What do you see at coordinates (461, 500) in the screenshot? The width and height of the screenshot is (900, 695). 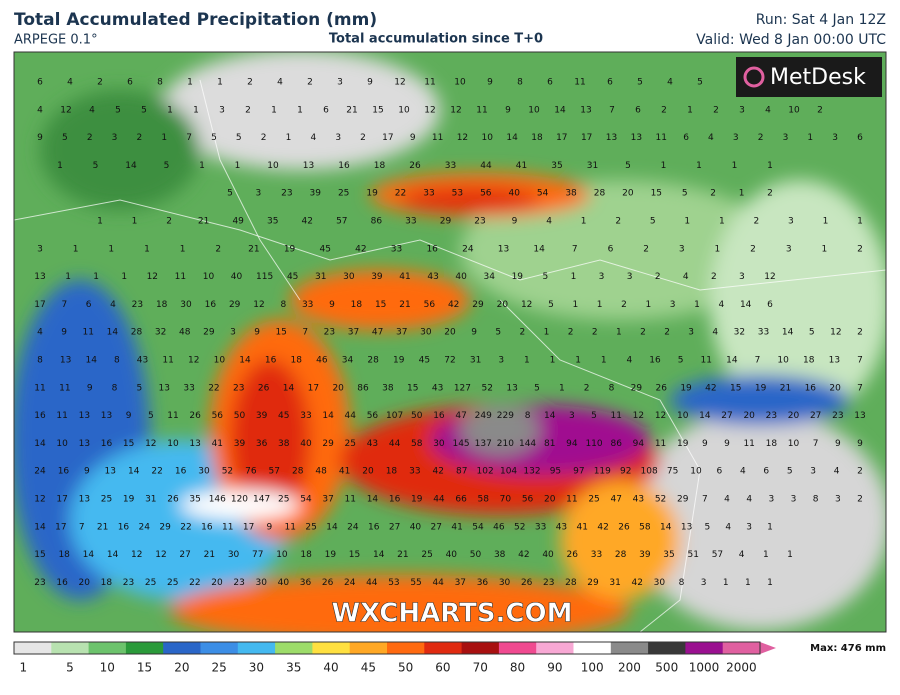 I see `precip-value: 66` at bounding box center [461, 500].